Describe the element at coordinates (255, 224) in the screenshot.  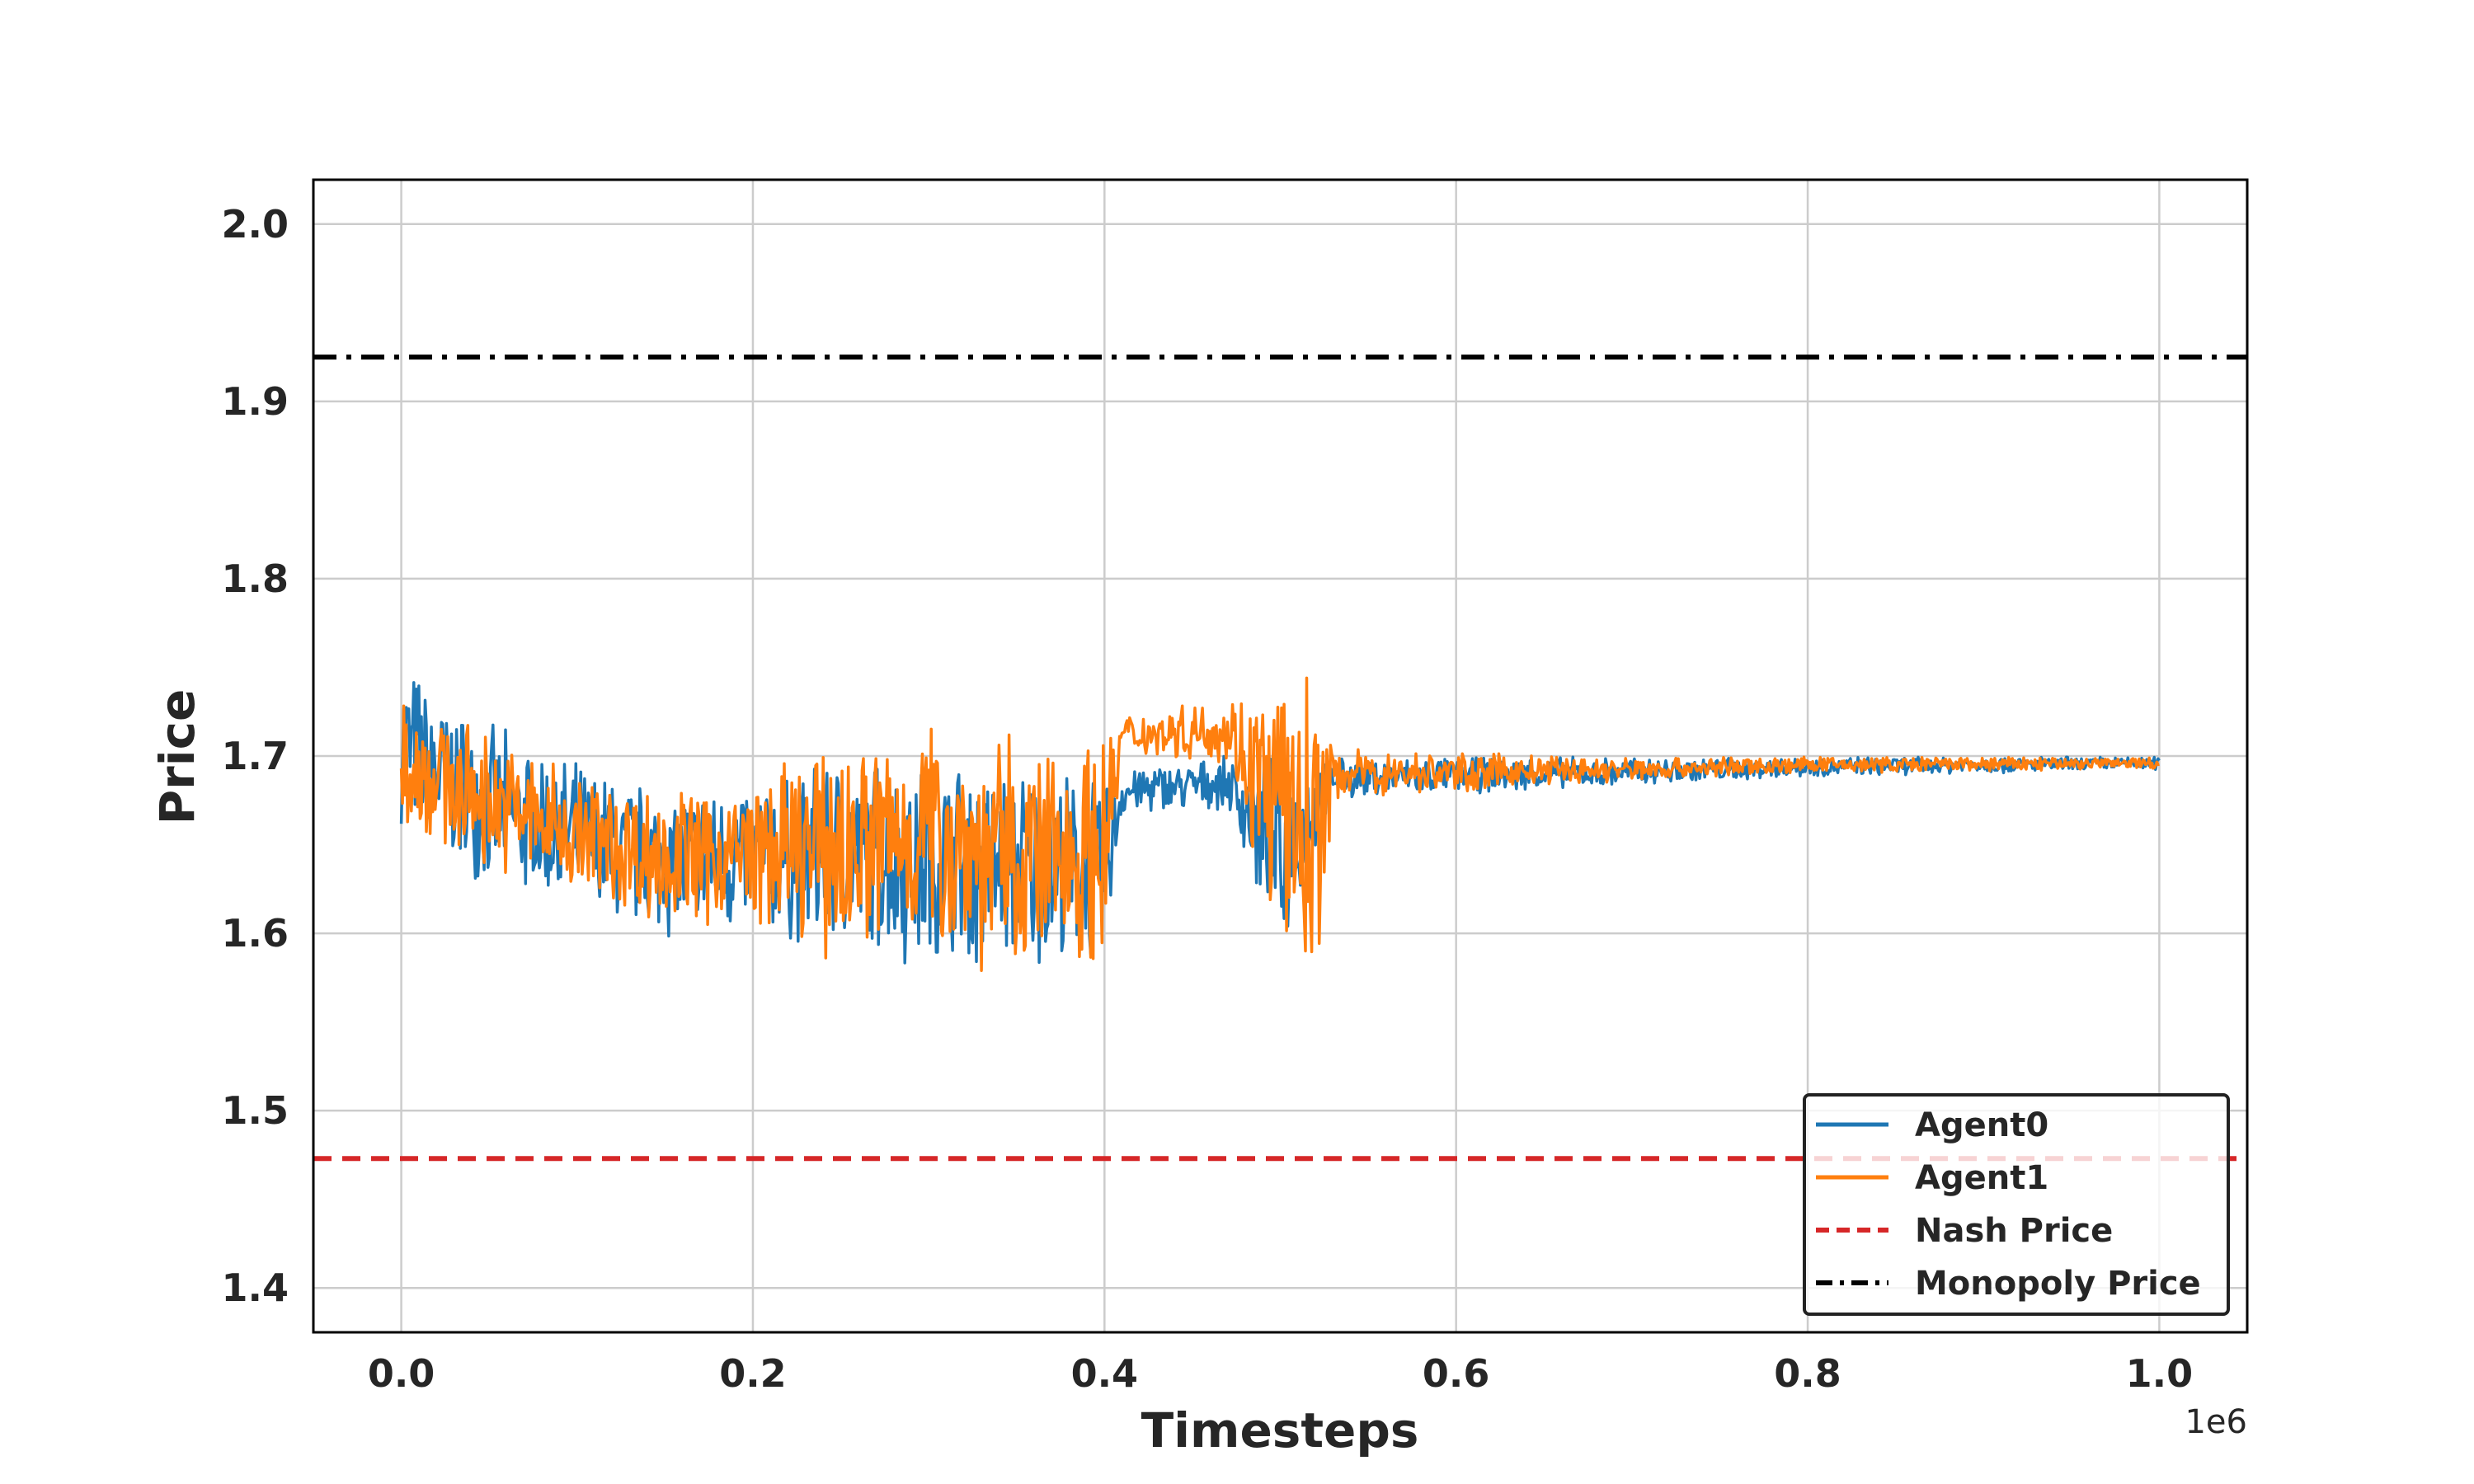
I see `y-tick-label: 2.0` at that location.